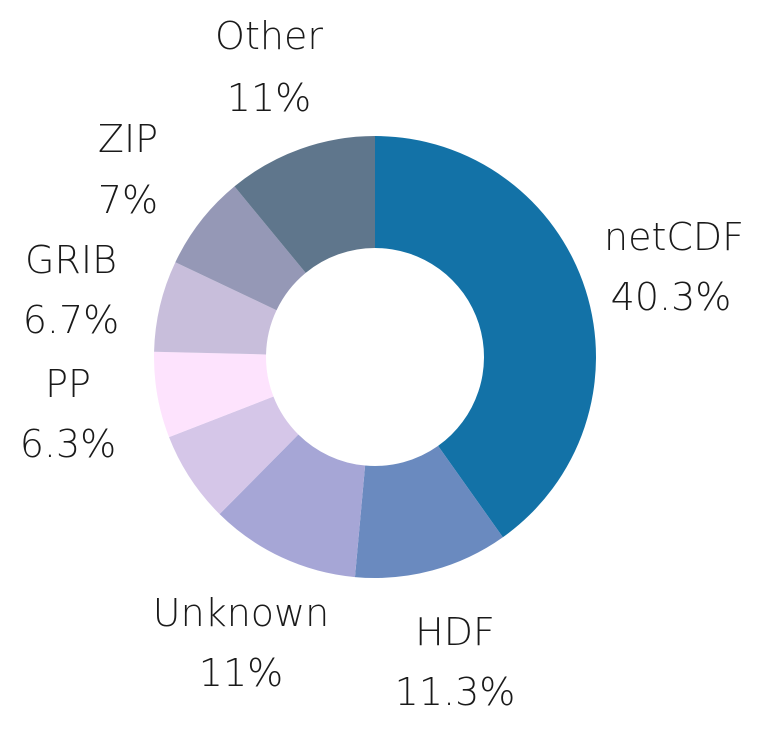 The image size is (761, 729). Describe the element at coordinates (428, 512) in the screenshot. I see `donut-slice-hdf` at that location.